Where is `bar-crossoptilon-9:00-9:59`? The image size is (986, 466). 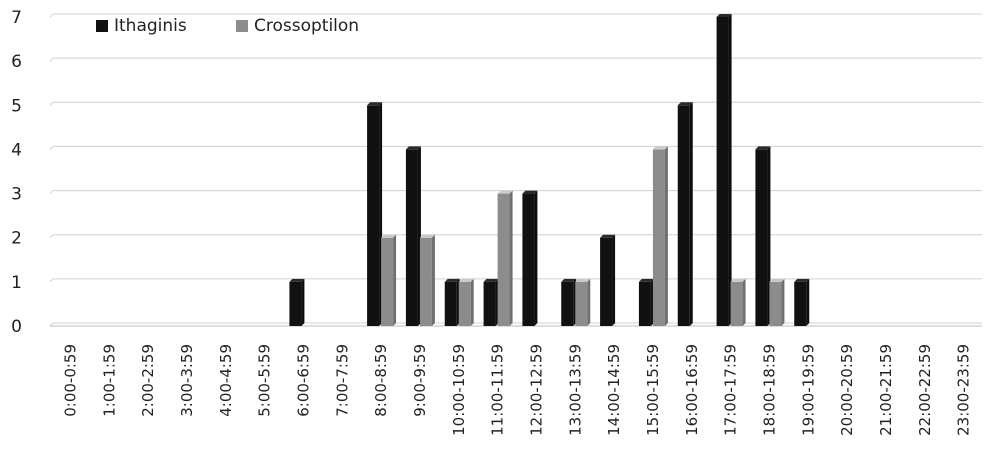
bar-crossoptilon-9:00-9:59 is located at coordinates (427, 280).